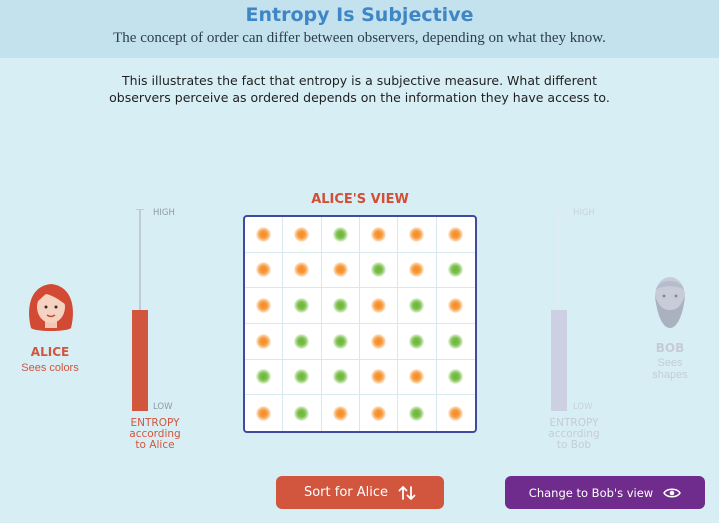 Image resolution: width=719 pixels, height=523 pixels. I want to click on sort-button: Sort for Alice, so click(360, 492).